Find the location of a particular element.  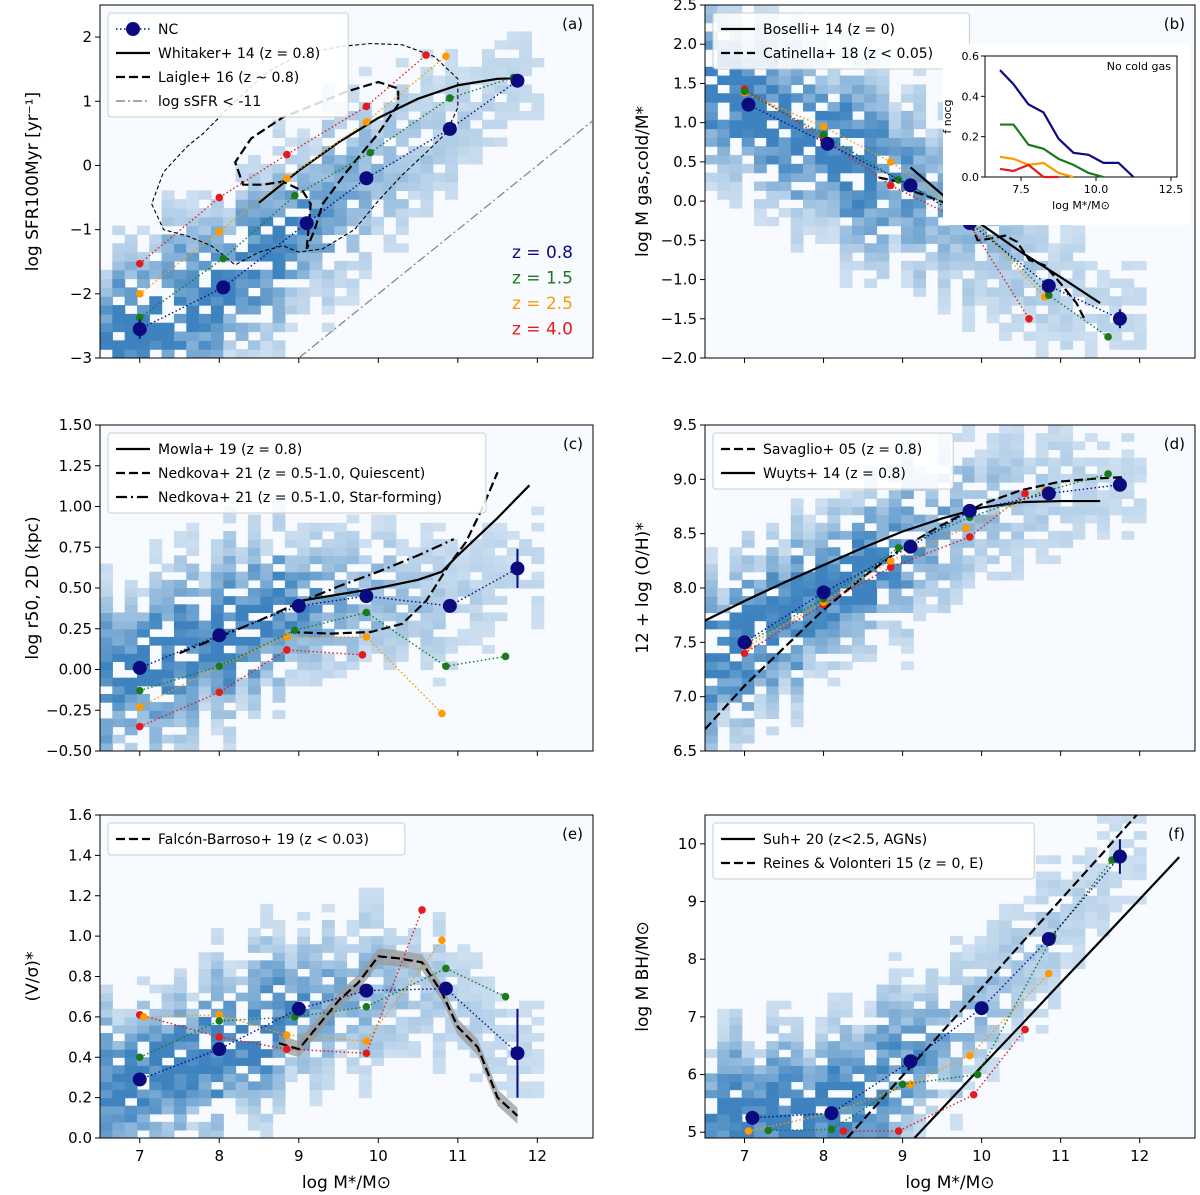

legend-label: Savaglio+ 05 (z = 0.8) is located at coordinates (842, 450).